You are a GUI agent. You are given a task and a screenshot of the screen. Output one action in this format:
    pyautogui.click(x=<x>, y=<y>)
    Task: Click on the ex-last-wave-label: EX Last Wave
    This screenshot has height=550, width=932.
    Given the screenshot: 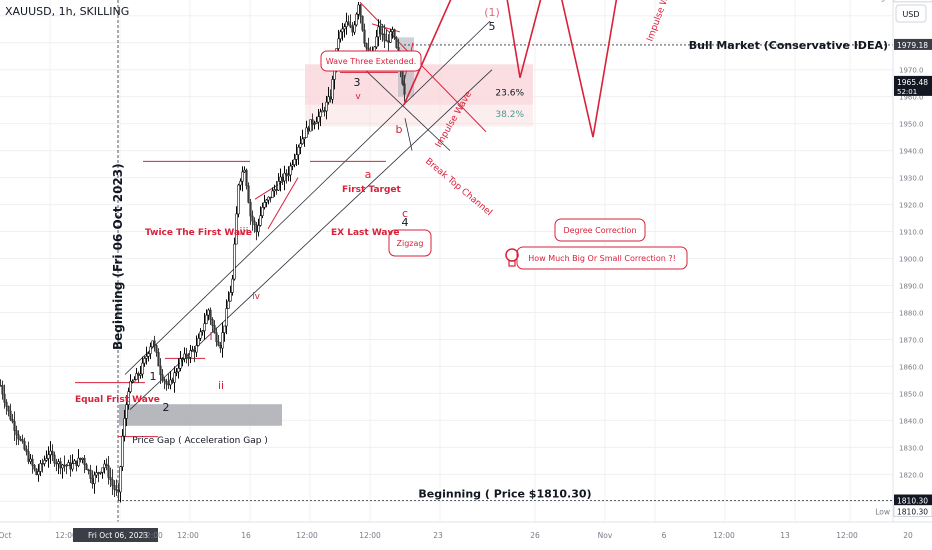 What is the action you would take?
    pyautogui.click(x=365, y=233)
    